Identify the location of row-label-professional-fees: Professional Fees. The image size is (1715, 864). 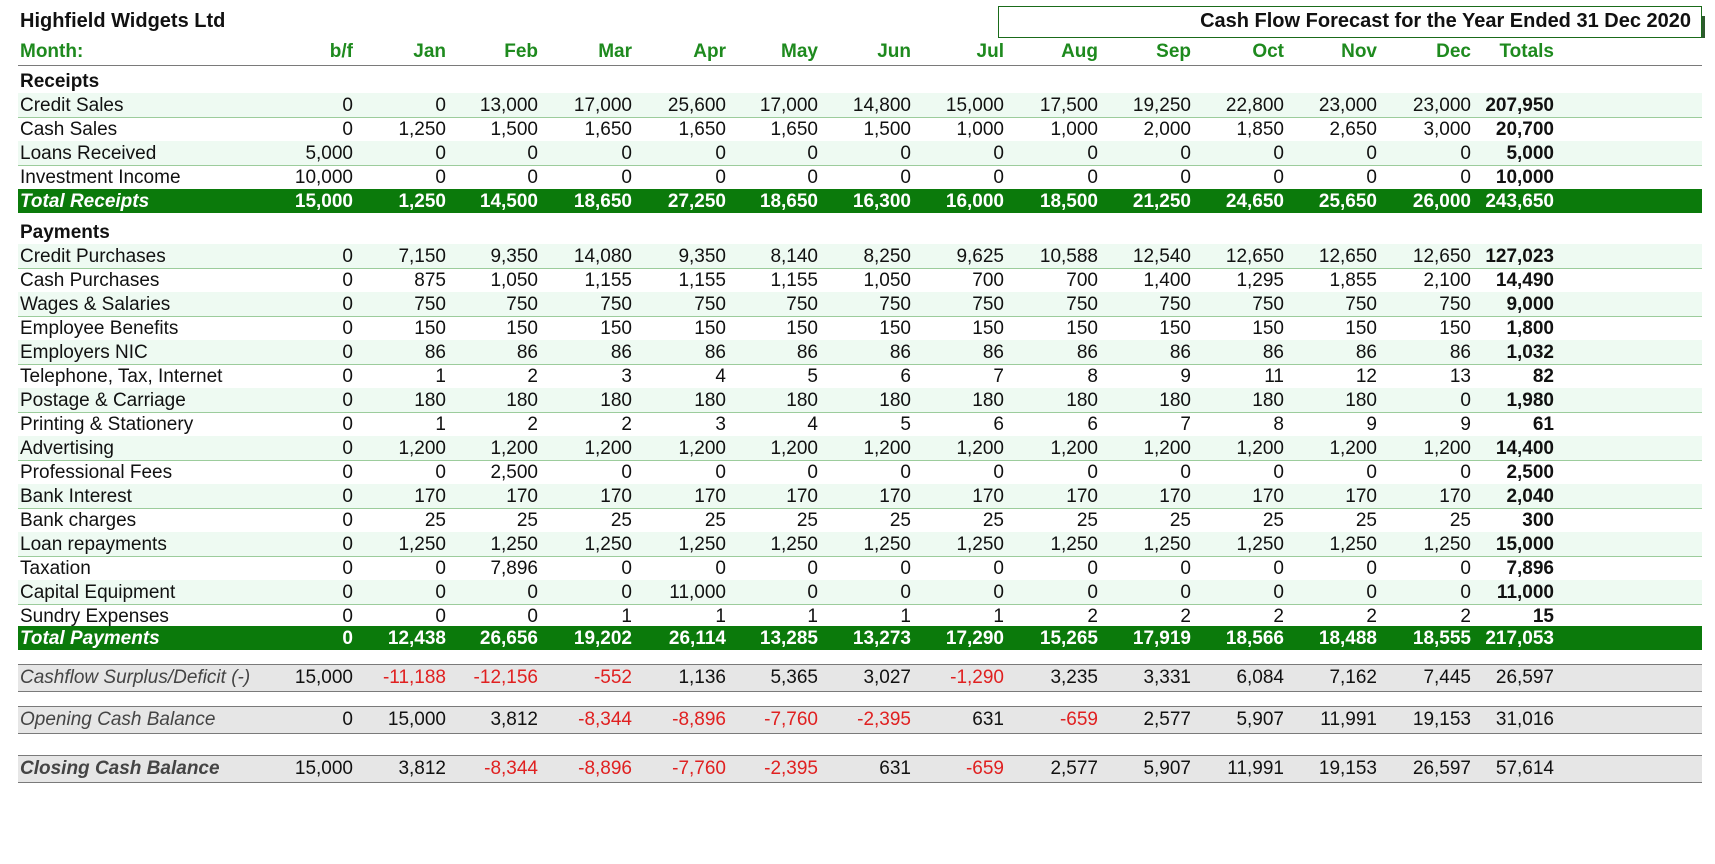
(96, 472).